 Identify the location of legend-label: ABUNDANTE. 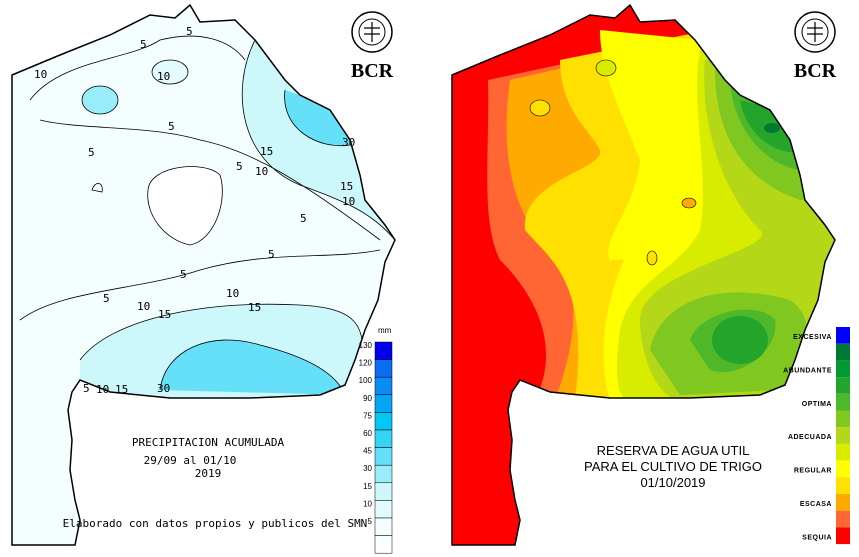
(807, 370).